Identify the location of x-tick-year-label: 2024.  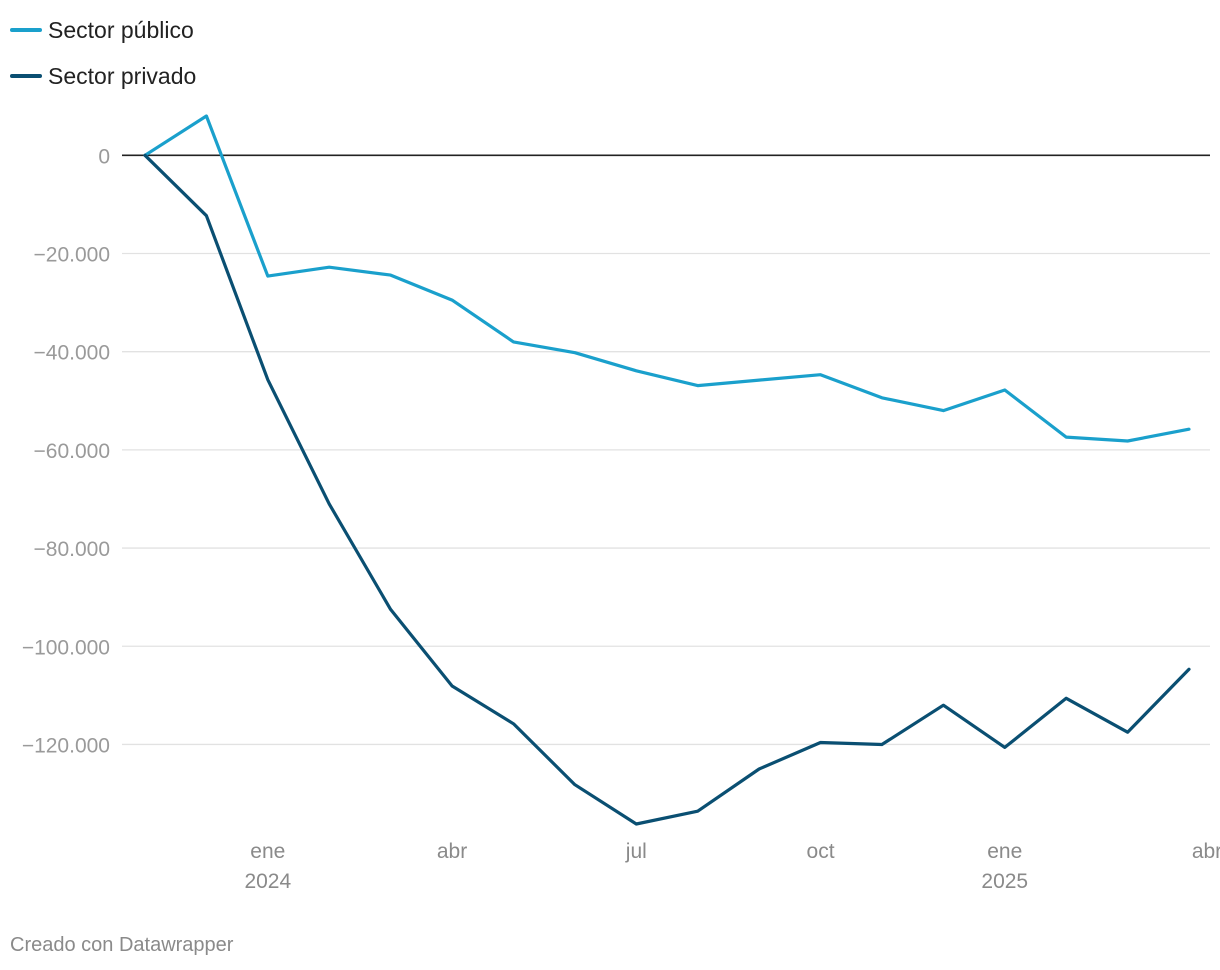
(267, 881).